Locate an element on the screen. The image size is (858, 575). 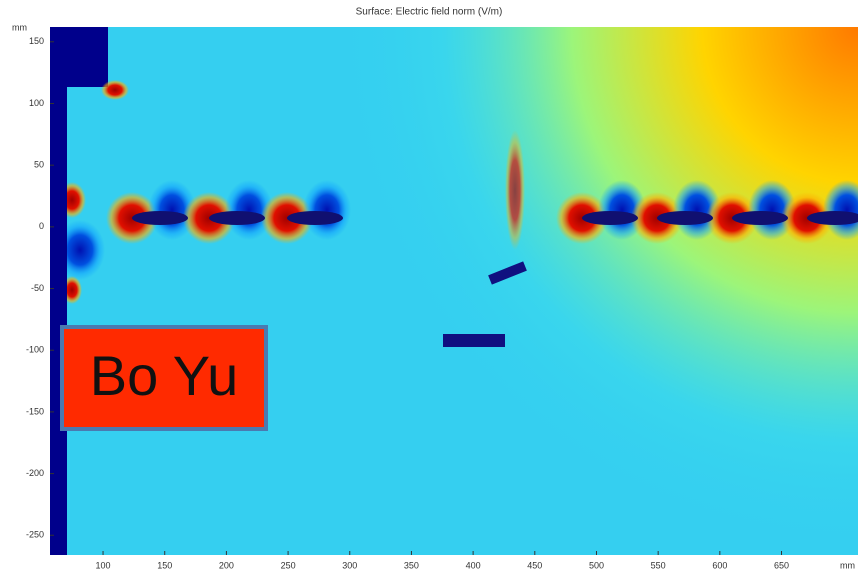
x-tick-label: 600 is located at coordinates (719, 565).